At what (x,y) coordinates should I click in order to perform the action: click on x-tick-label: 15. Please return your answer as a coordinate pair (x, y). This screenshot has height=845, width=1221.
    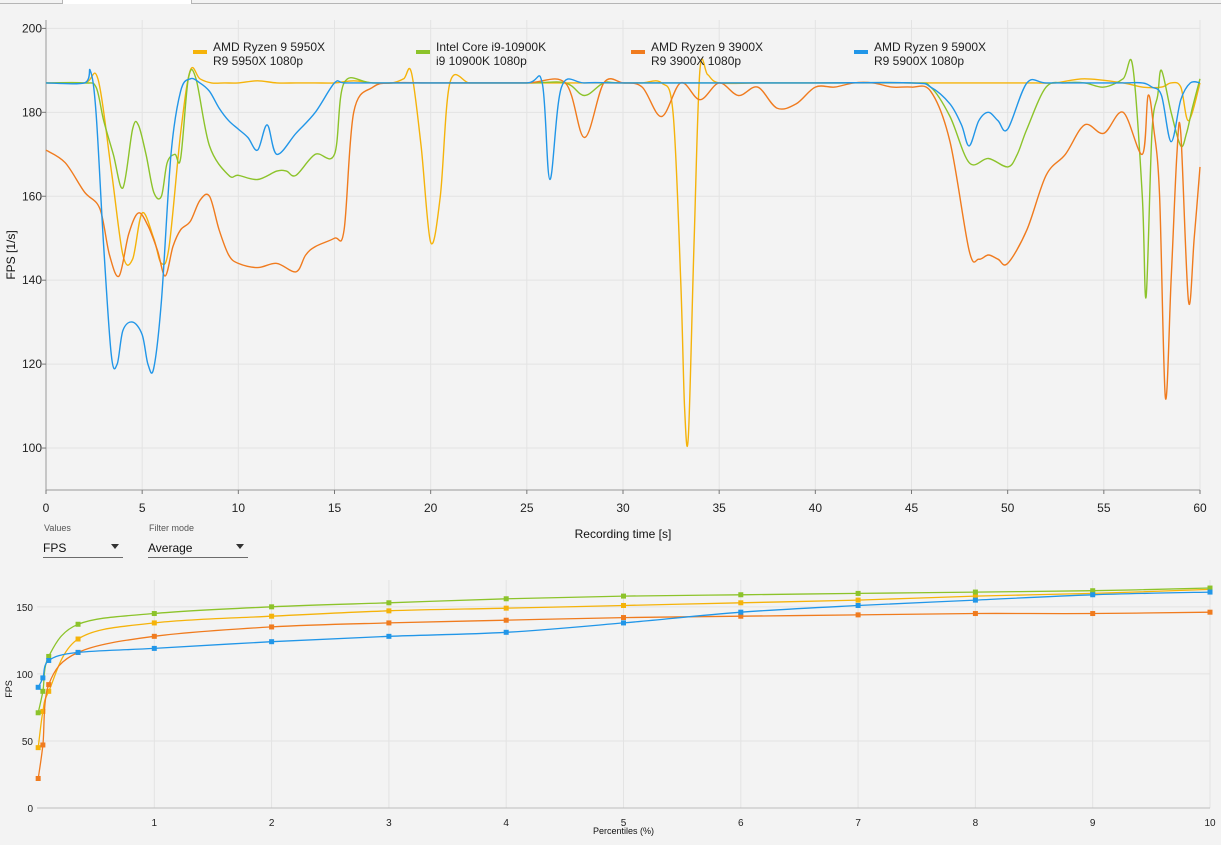
    Looking at the image, I should click on (335, 508).